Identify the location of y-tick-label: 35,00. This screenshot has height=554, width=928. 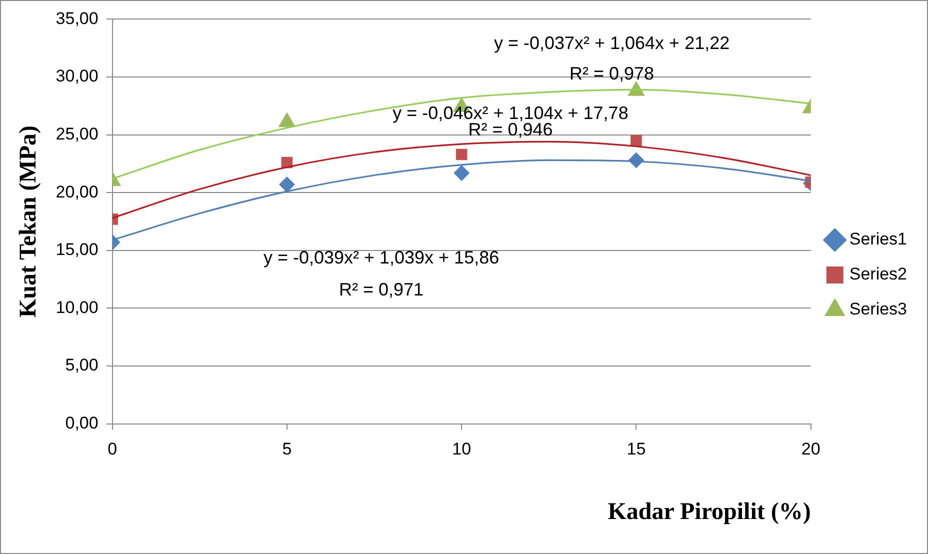
(77, 18).